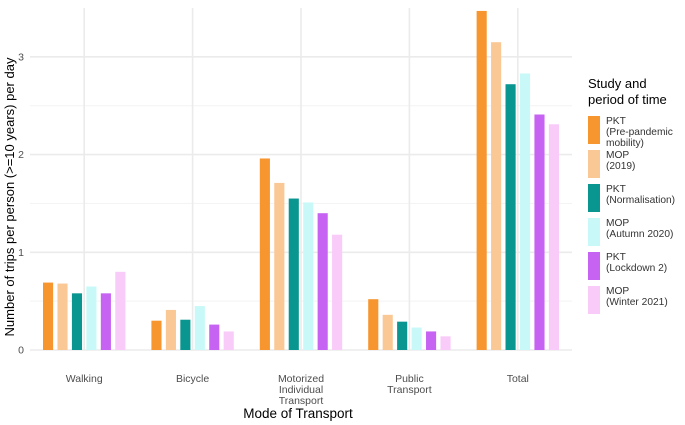  What do you see at coordinates (641, 195) in the screenshot?
I see `legend-label: PKT (Normalisation)` at bounding box center [641, 195].